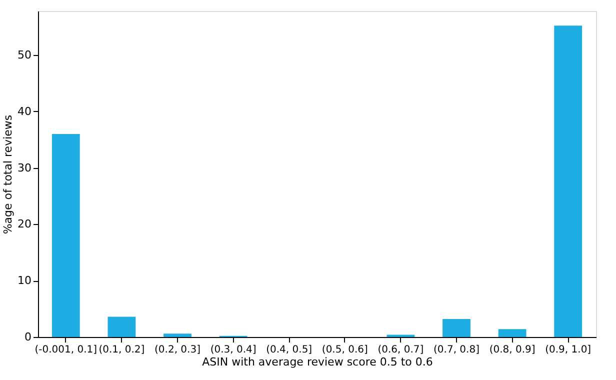  What do you see at coordinates (289, 350) in the screenshot?
I see `x-tick-label: (0.4, 0.5]` at bounding box center [289, 350].